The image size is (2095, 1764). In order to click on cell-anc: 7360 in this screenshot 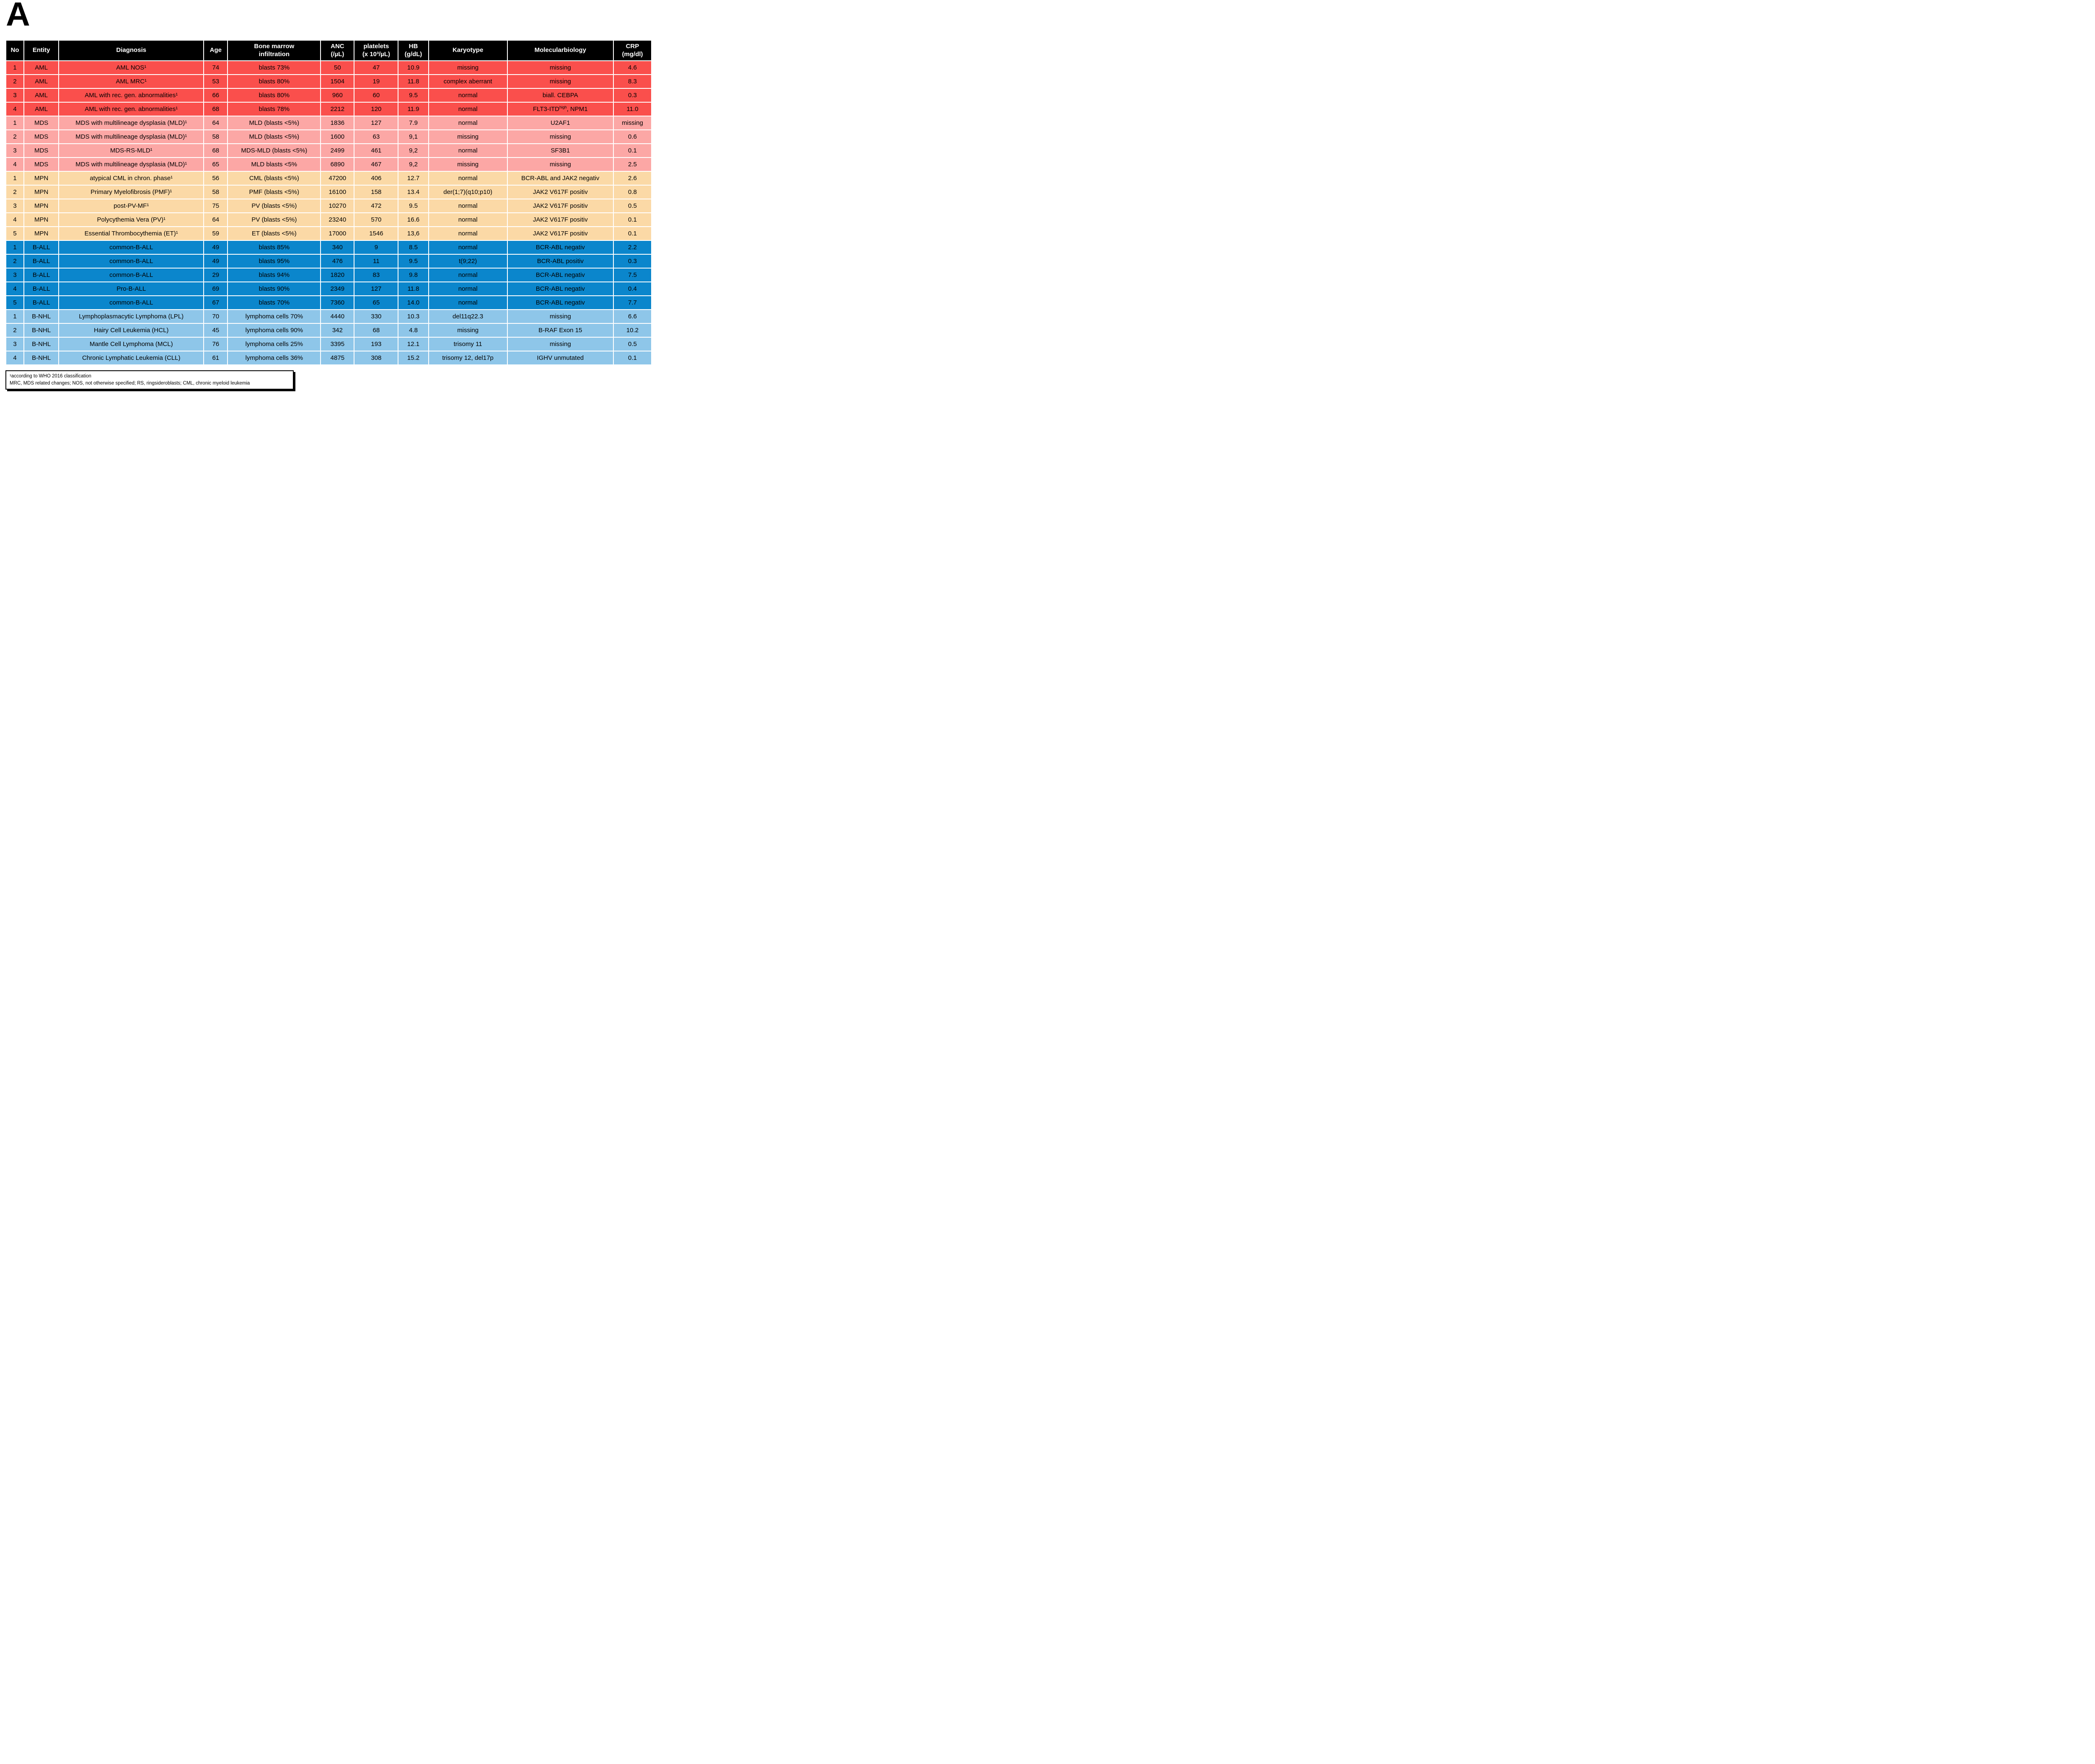, I will do `click(337, 302)`.